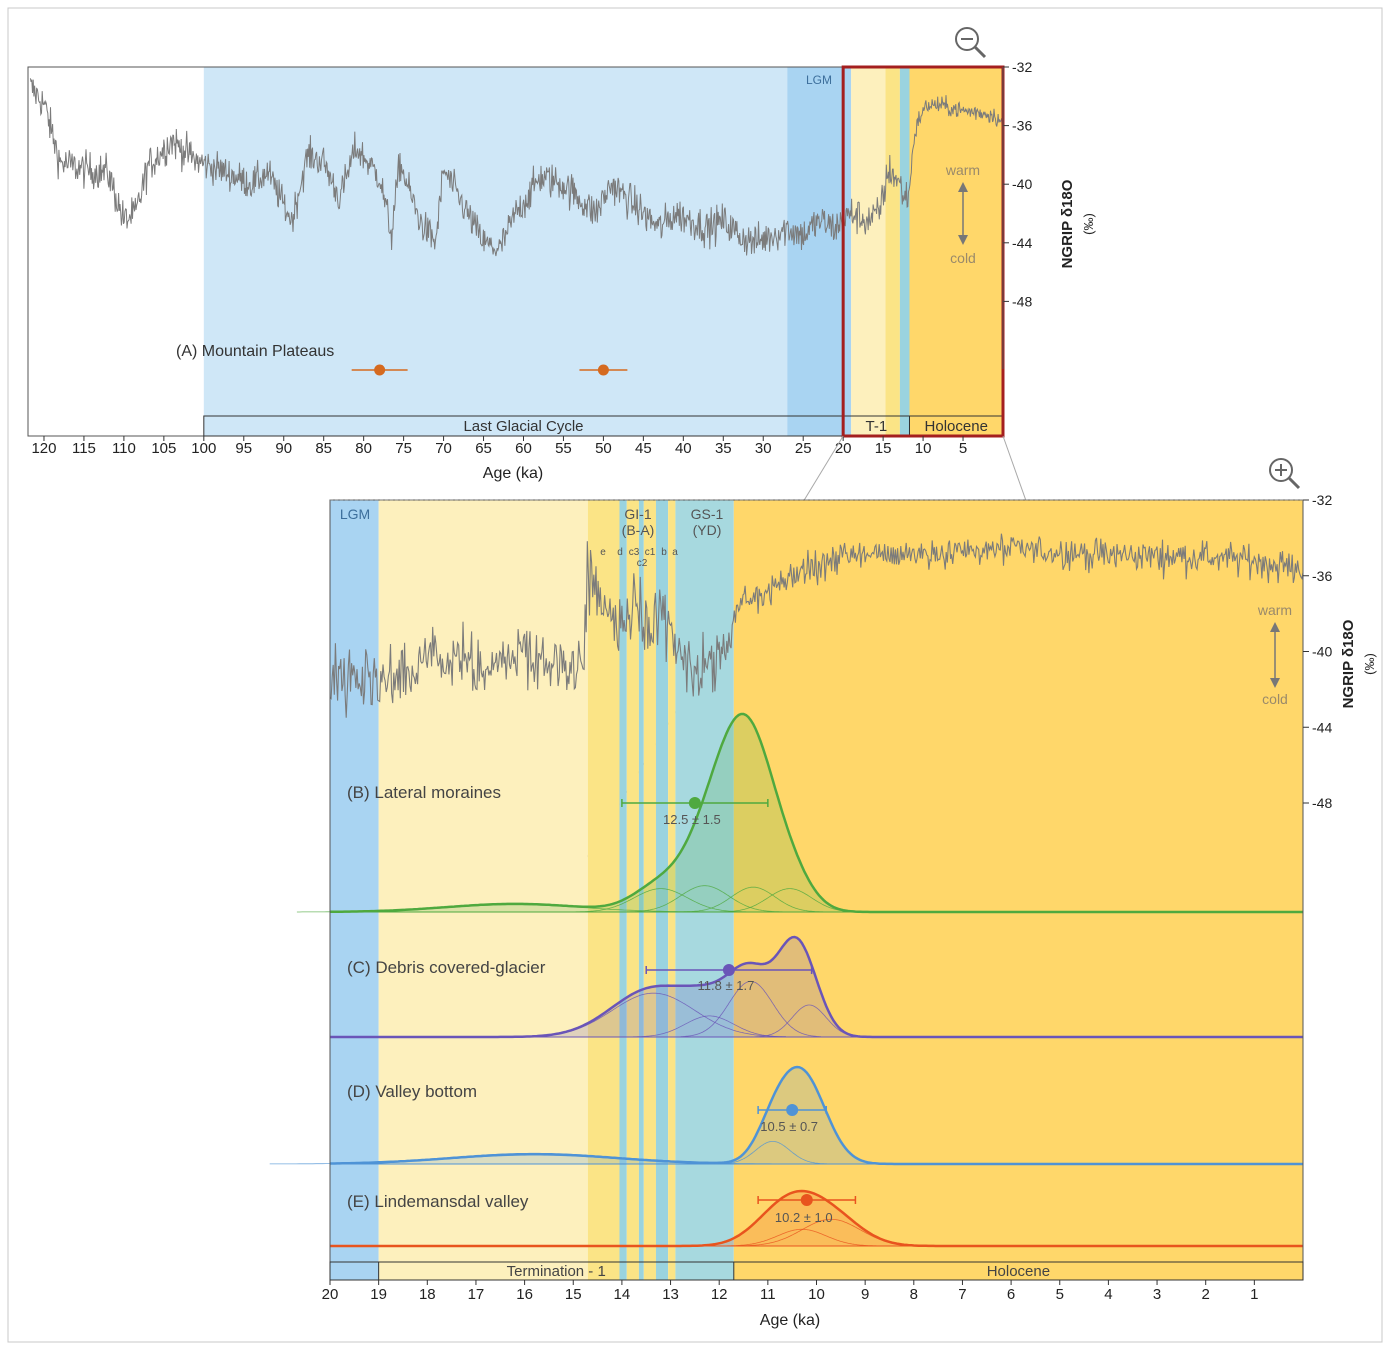 The image size is (1391, 1354). Describe the element at coordinates (483, 448) in the screenshot. I see `top-x-tick-label-11: 65` at that location.